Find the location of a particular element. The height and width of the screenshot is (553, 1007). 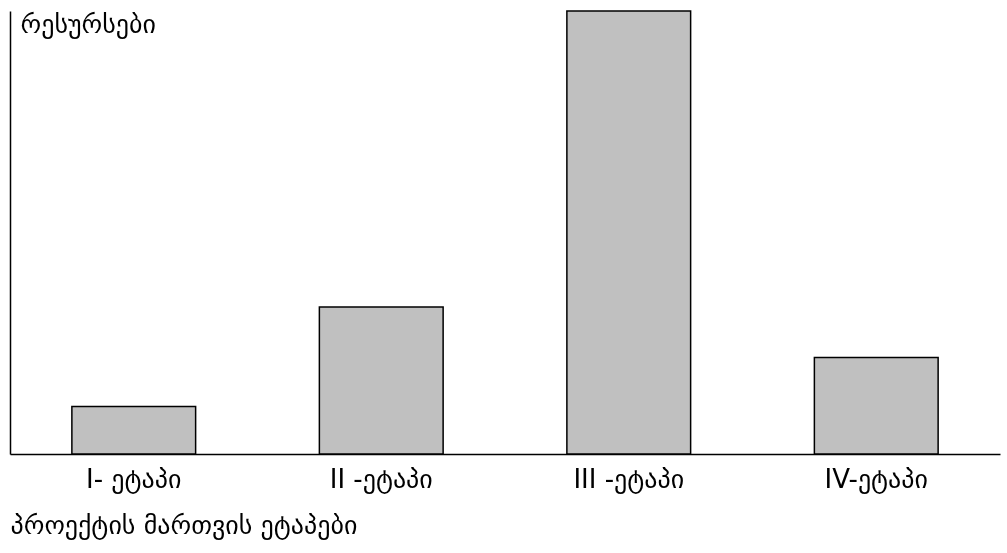

x-tick-label: II -ეტაპი is located at coordinates (381, 478).